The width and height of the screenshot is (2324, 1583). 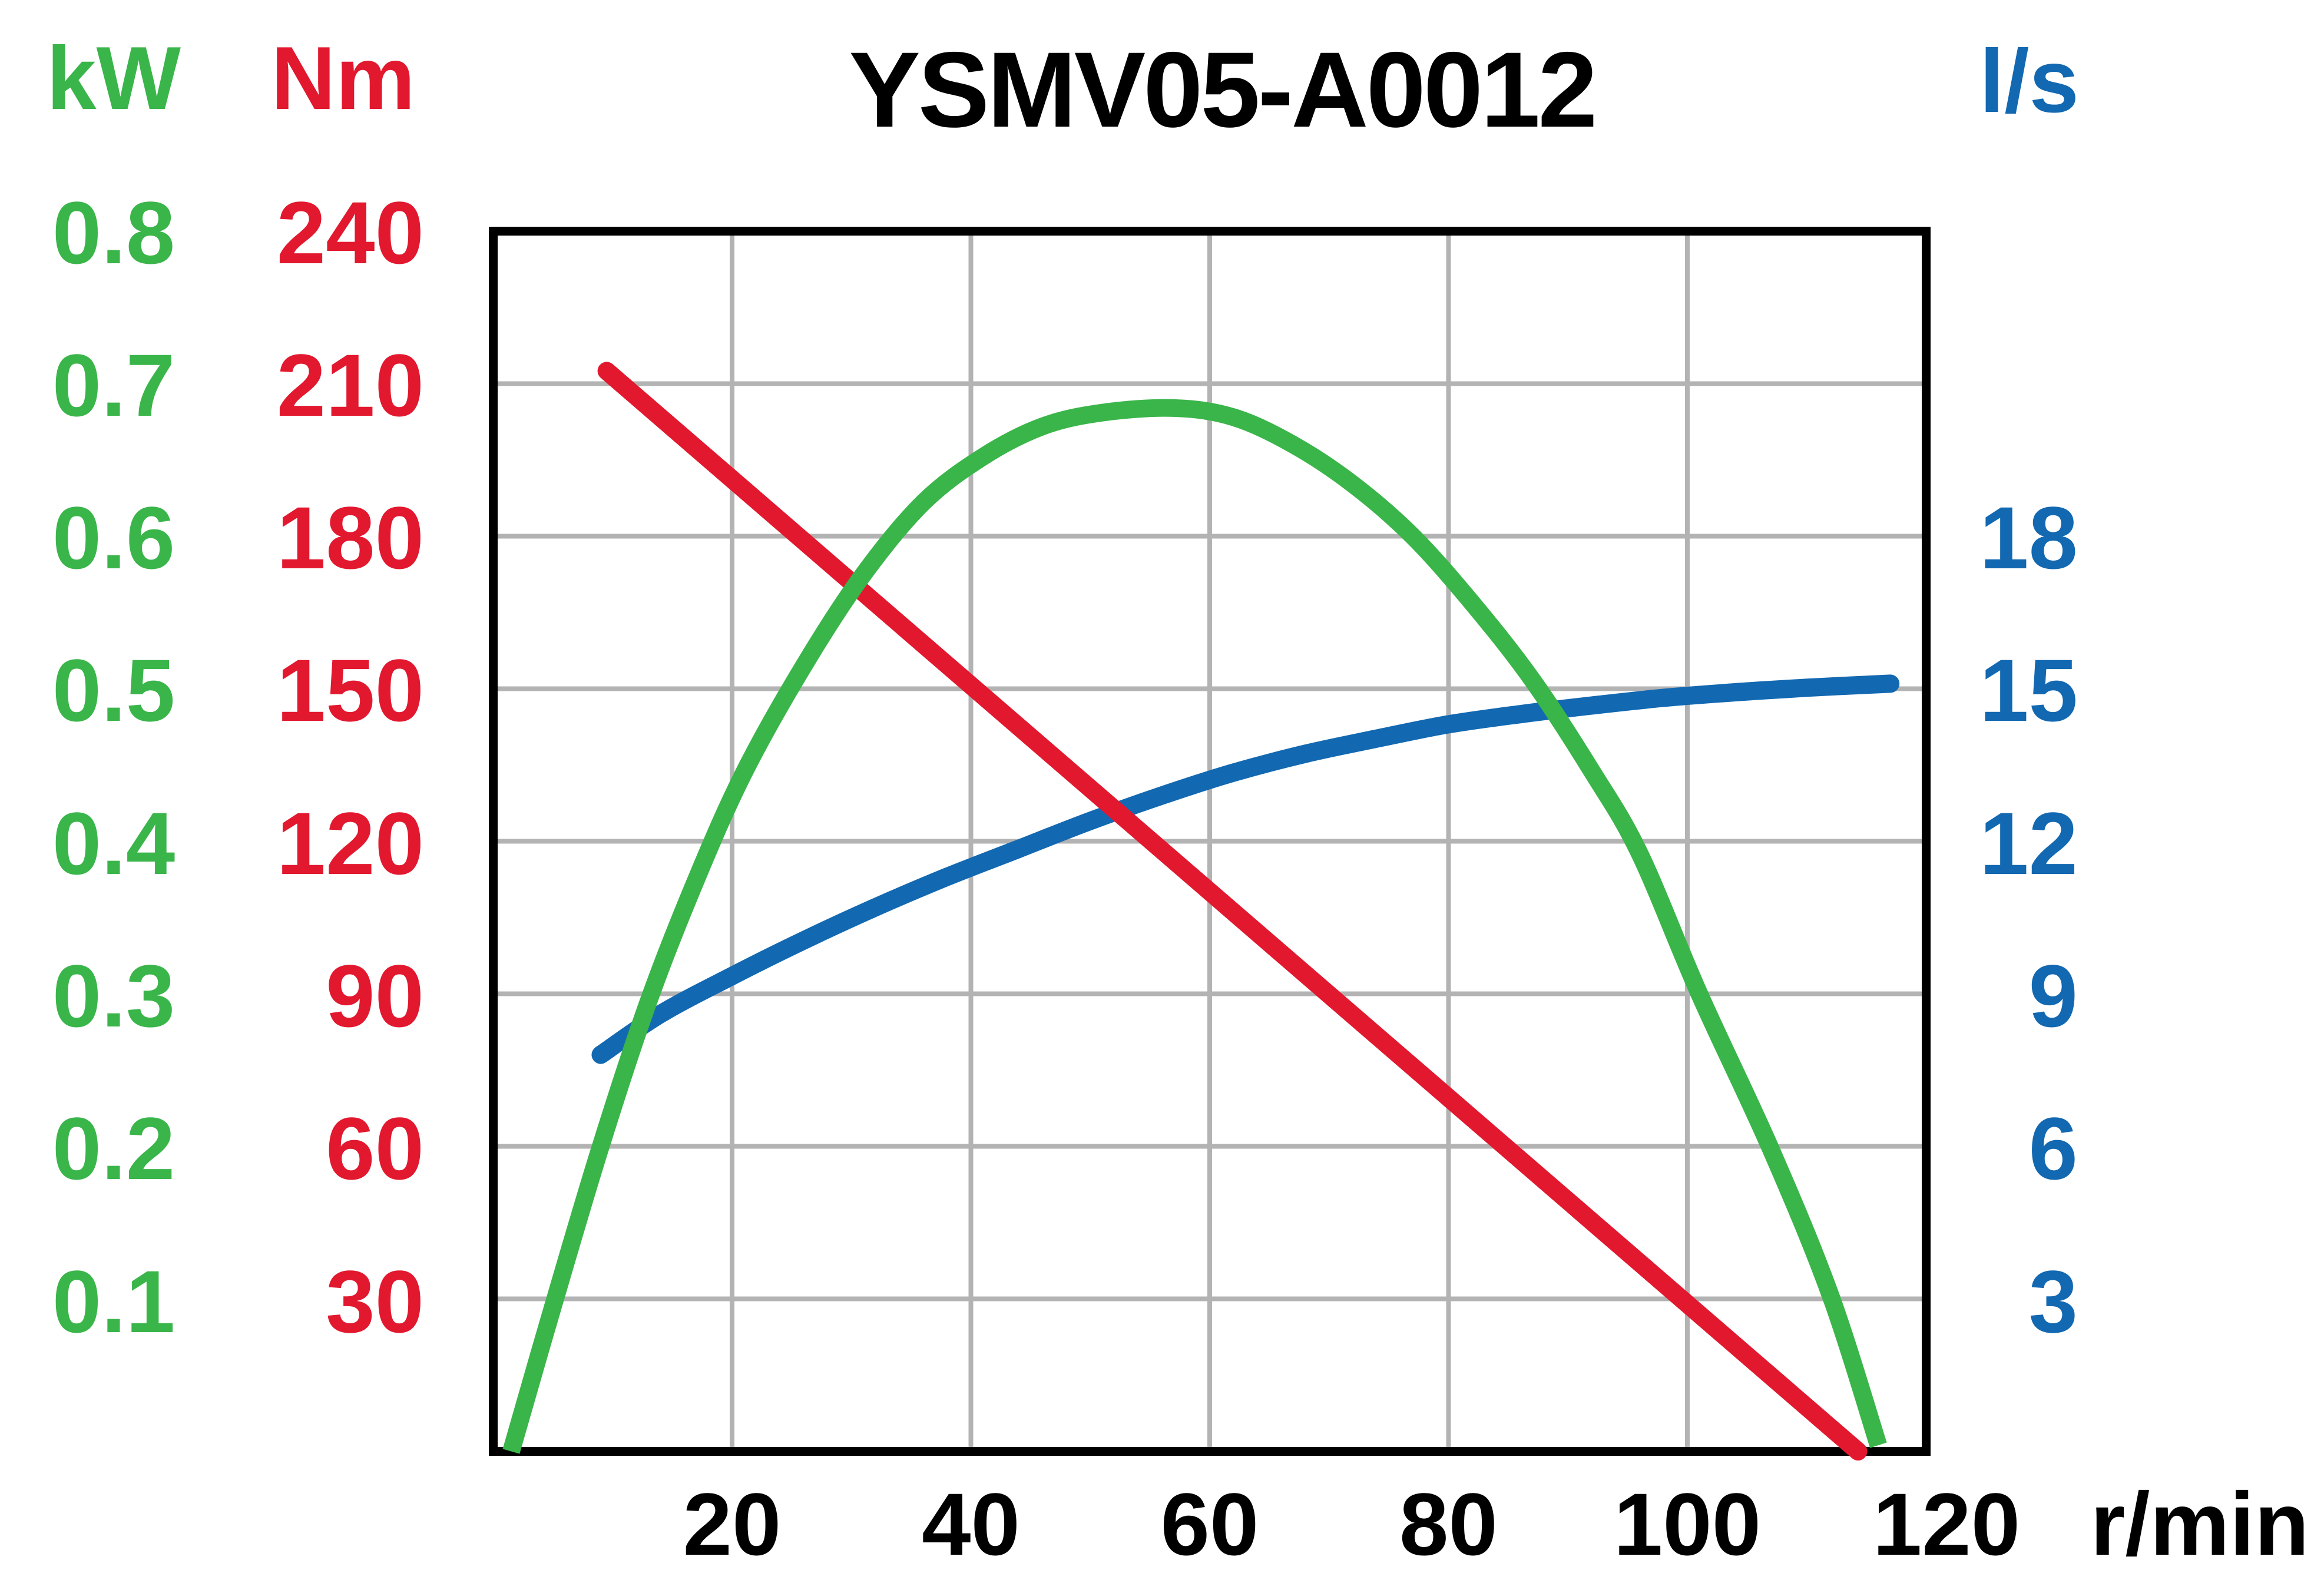 I want to click on speed-axis-unit: r/min, so click(x=2199, y=1524).